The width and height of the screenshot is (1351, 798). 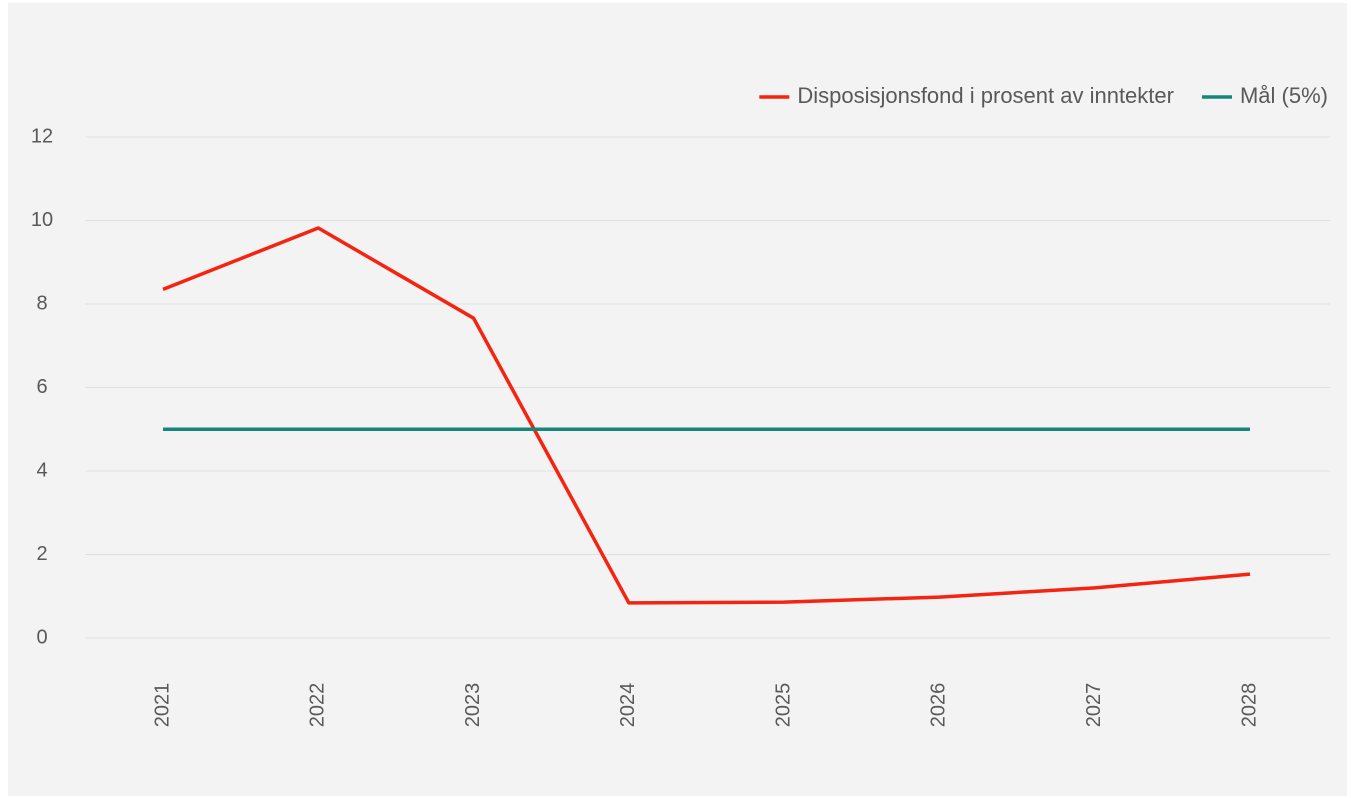 I want to click on y-tick-label: 6, so click(x=41, y=387).